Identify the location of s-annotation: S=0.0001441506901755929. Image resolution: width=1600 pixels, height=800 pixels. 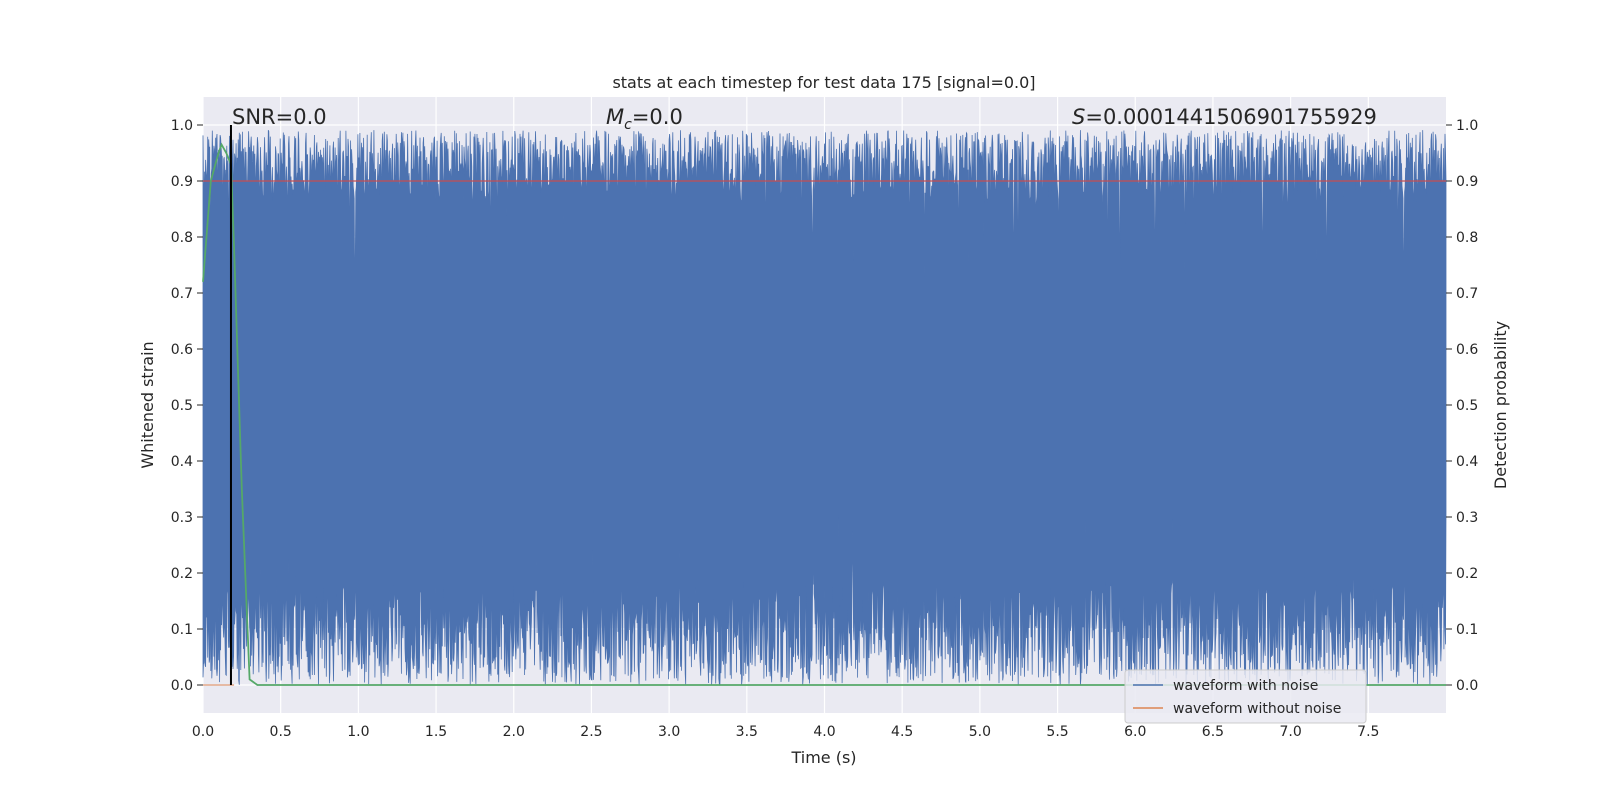
(1224, 117).